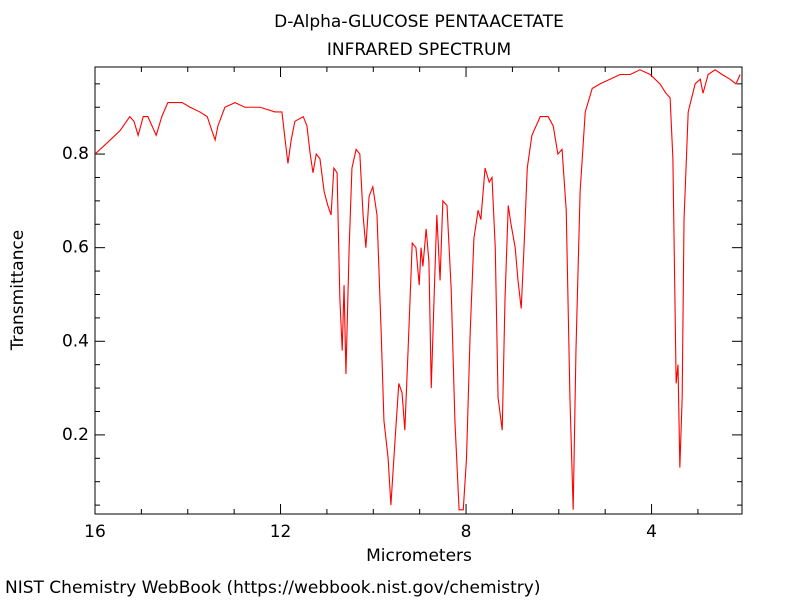 The height and width of the screenshot is (600, 800). I want to click on x-tick-label: 12, so click(281, 532).